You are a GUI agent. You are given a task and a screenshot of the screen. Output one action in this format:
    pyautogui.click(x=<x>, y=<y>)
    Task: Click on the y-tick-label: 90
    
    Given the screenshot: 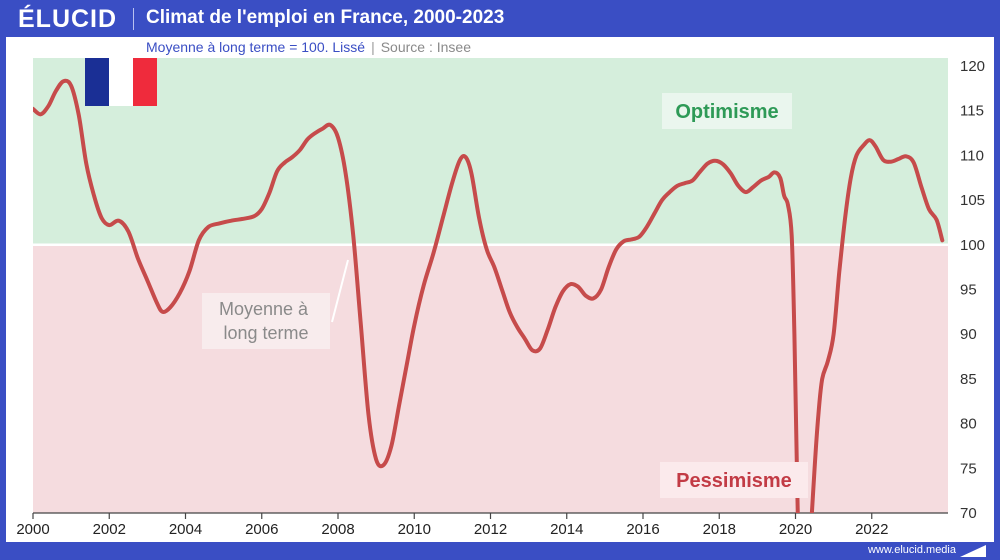 What is the action you would take?
    pyautogui.click(x=968, y=334)
    